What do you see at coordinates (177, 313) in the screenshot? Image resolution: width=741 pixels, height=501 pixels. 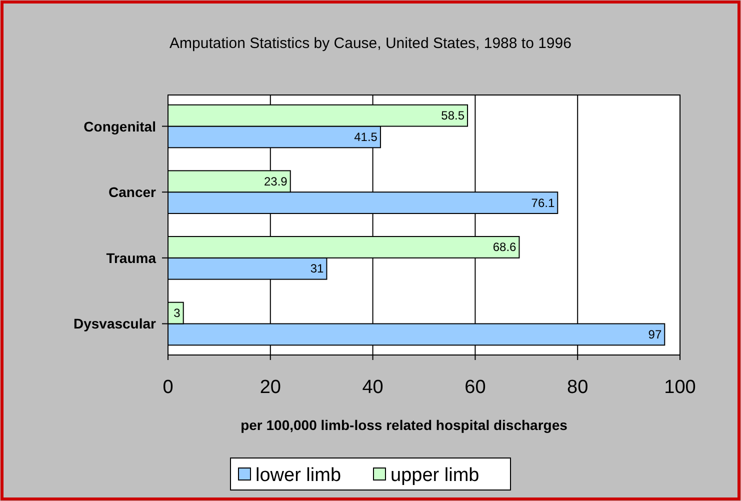 I see `data-label: 3` at bounding box center [177, 313].